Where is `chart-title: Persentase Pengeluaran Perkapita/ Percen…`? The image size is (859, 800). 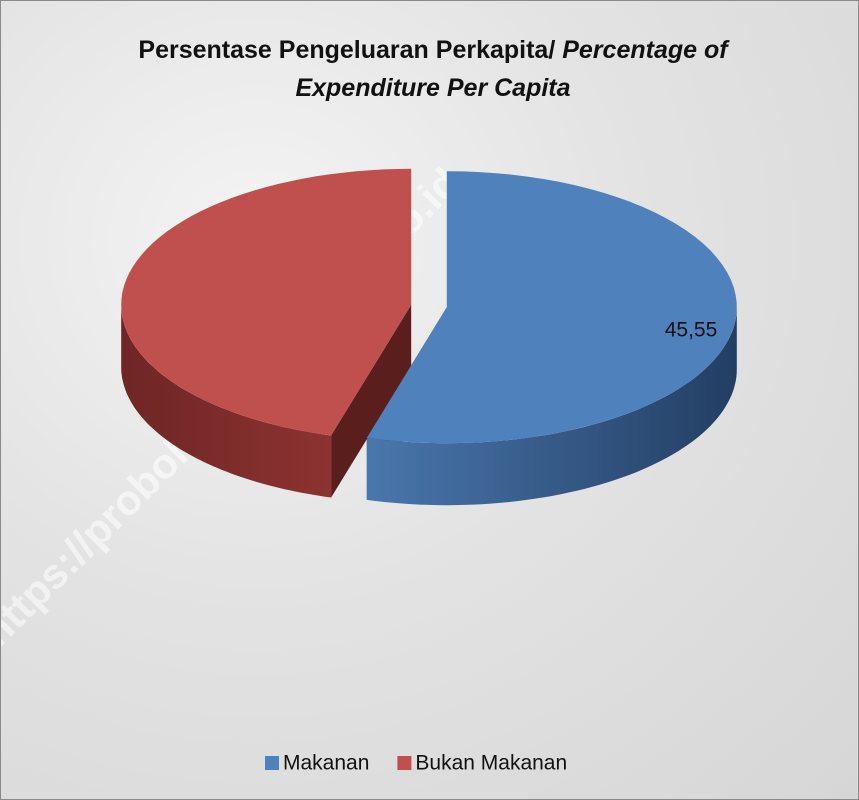
chart-title: Persentase Pengeluaran Perkapita/ Percen… is located at coordinates (433, 69).